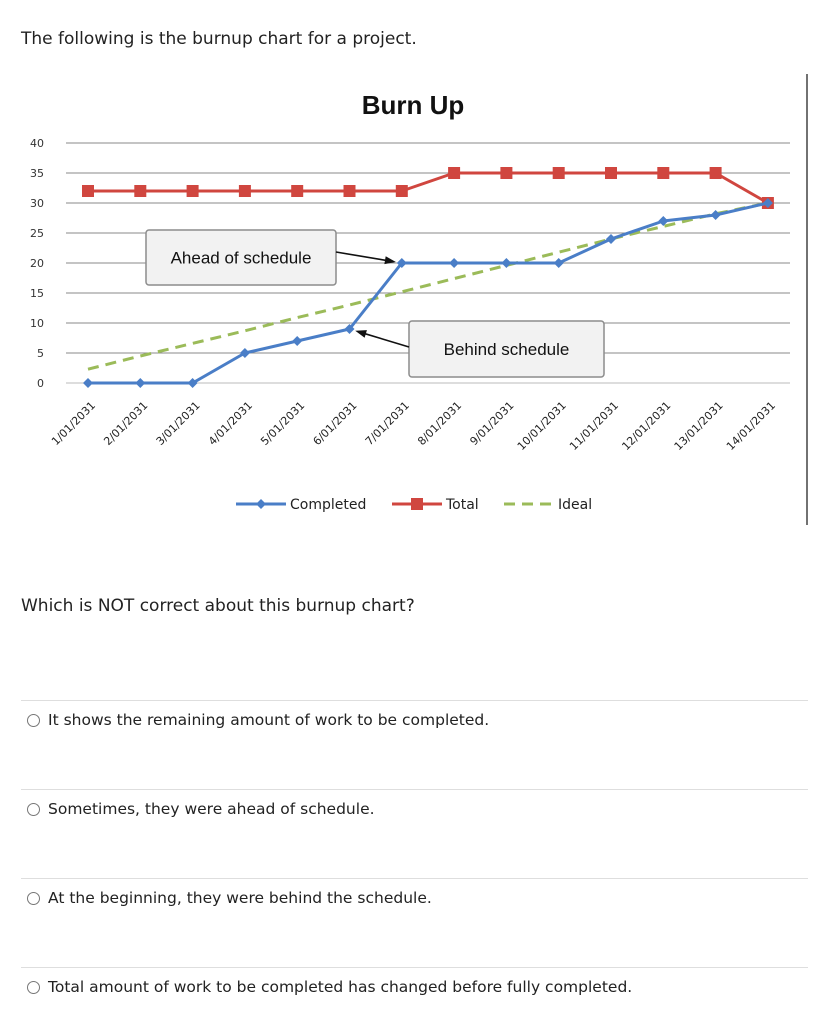 This screenshot has width=817, height=1026. Describe the element at coordinates (40, 383) in the screenshot. I see `y-tick-label: 0` at that location.